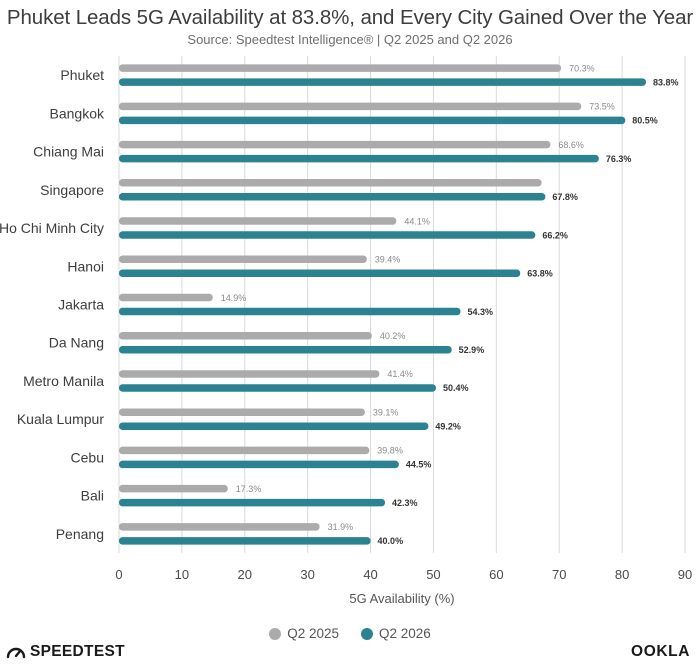  I want to click on x-tick-label: 20, so click(245, 574).